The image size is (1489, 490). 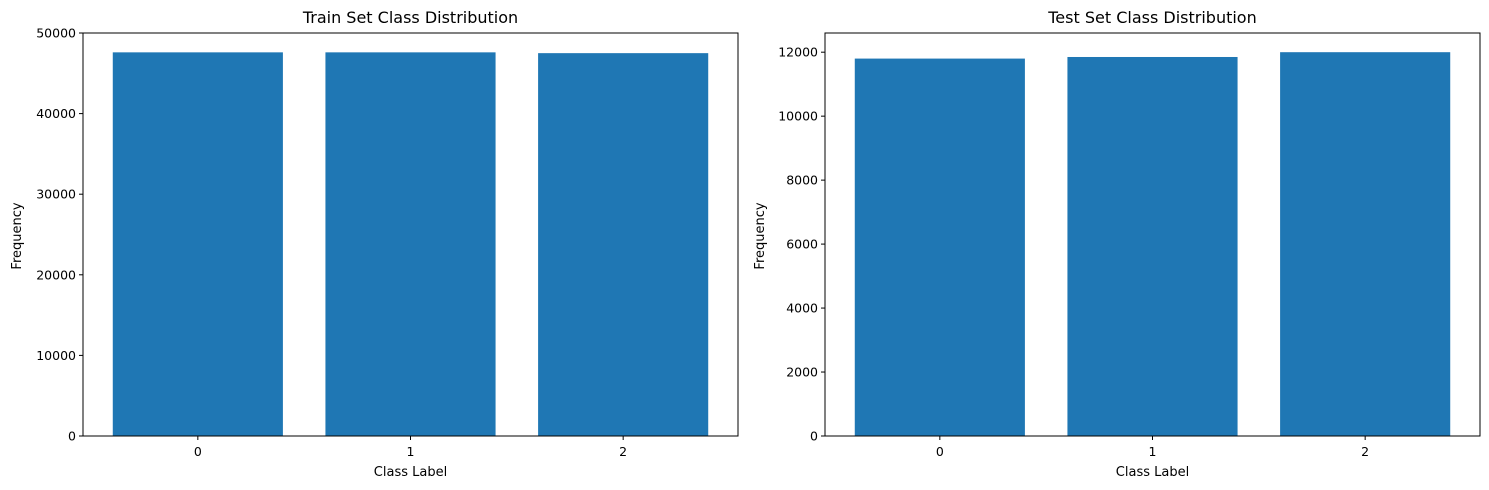 What do you see at coordinates (802, 308) in the screenshot?
I see `test-y-tick-label: 4000` at bounding box center [802, 308].